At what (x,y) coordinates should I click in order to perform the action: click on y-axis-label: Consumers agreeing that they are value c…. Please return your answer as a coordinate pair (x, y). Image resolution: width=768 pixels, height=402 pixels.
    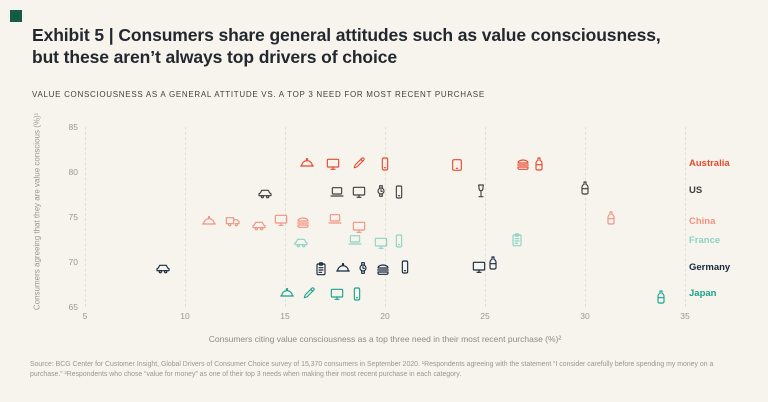
    Looking at the image, I should click on (37, 211).